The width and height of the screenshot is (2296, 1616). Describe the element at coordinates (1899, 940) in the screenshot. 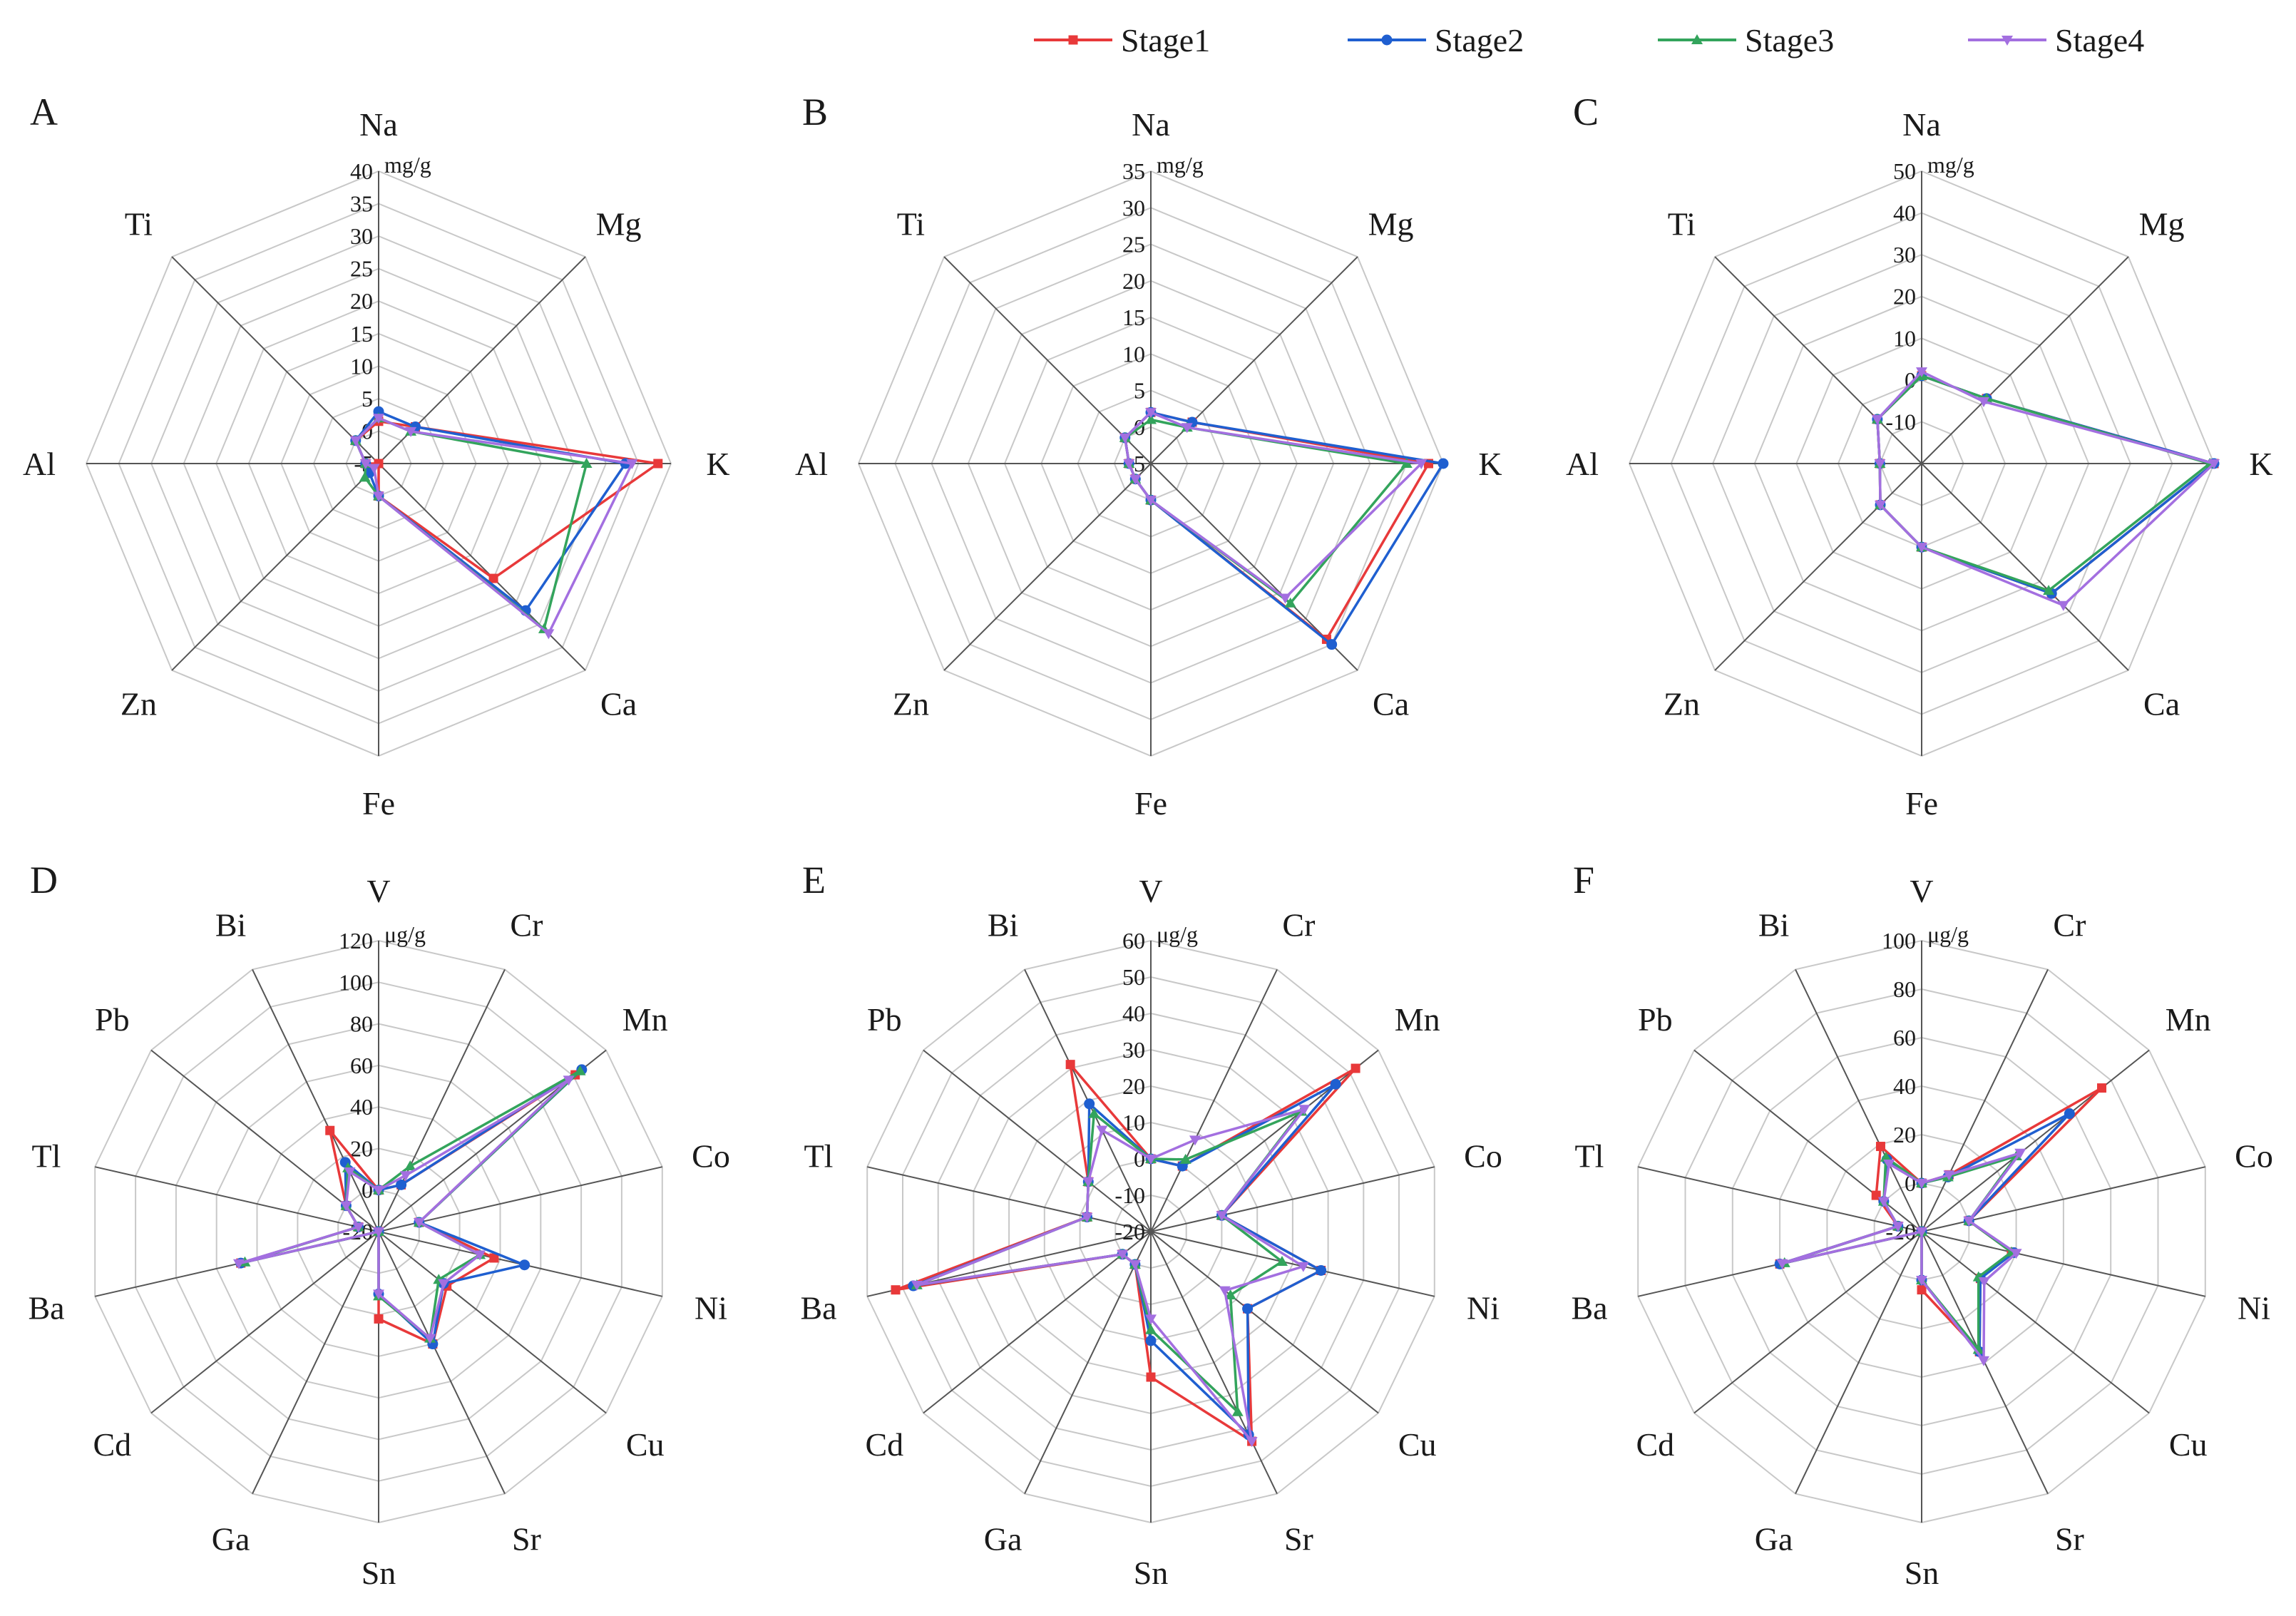

I see `tick-label: 100` at that location.